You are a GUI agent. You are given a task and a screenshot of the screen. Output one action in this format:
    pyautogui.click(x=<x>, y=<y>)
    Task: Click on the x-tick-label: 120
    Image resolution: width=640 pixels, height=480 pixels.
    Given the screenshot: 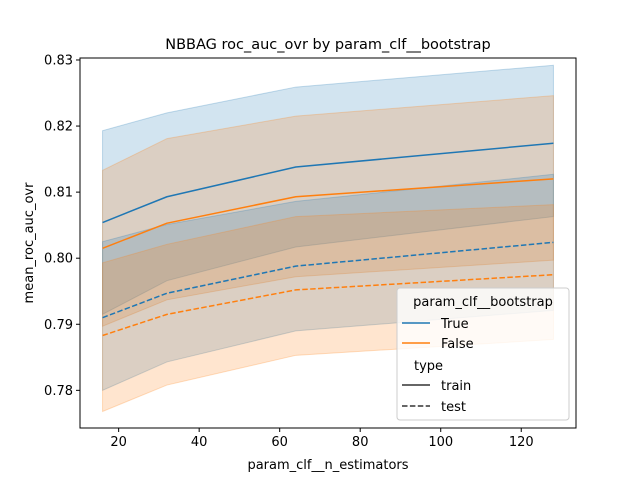 What is the action you would take?
    pyautogui.click(x=521, y=442)
    